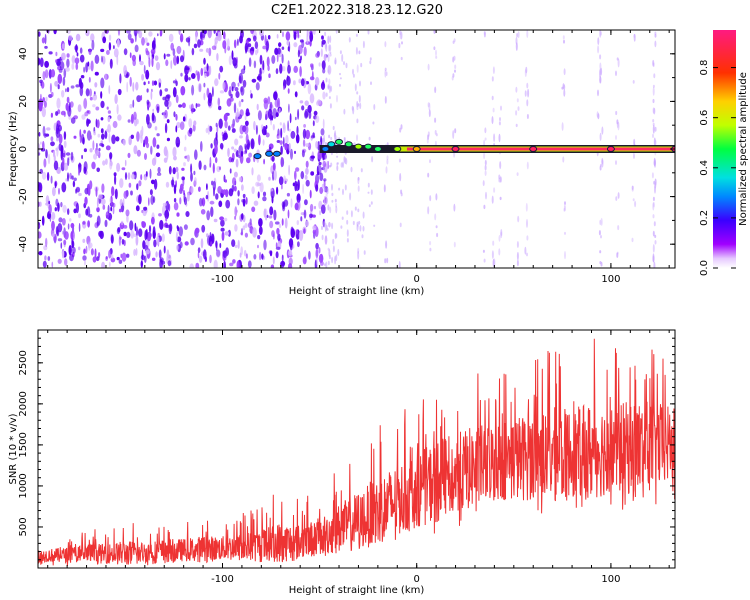  What do you see at coordinates (23, 149) in the screenshot?
I see `y-tick-label: 0` at bounding box center [23, 149].